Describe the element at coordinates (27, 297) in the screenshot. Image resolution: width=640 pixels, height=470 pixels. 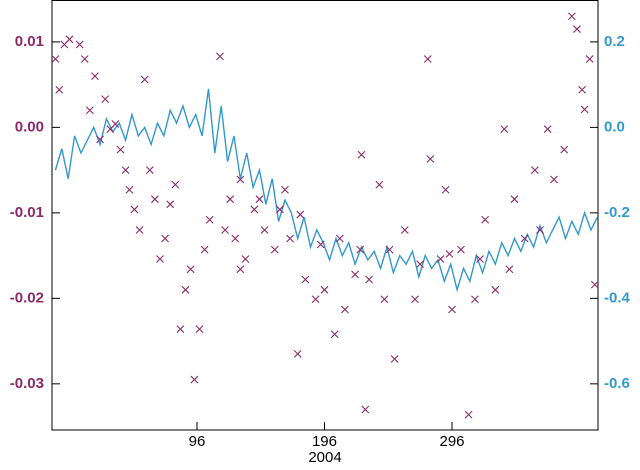
I see `y-tick-label: -0.02` at that location.